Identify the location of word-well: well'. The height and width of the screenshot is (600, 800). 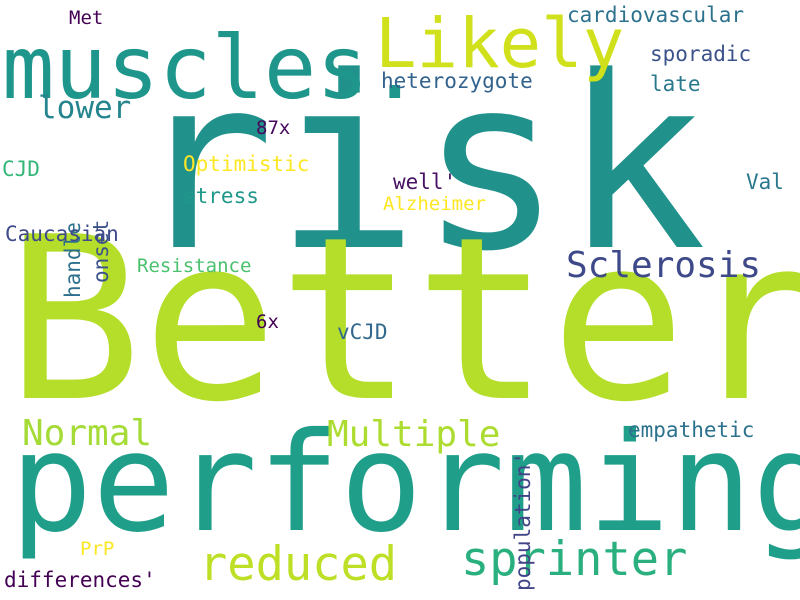
(425, 182).